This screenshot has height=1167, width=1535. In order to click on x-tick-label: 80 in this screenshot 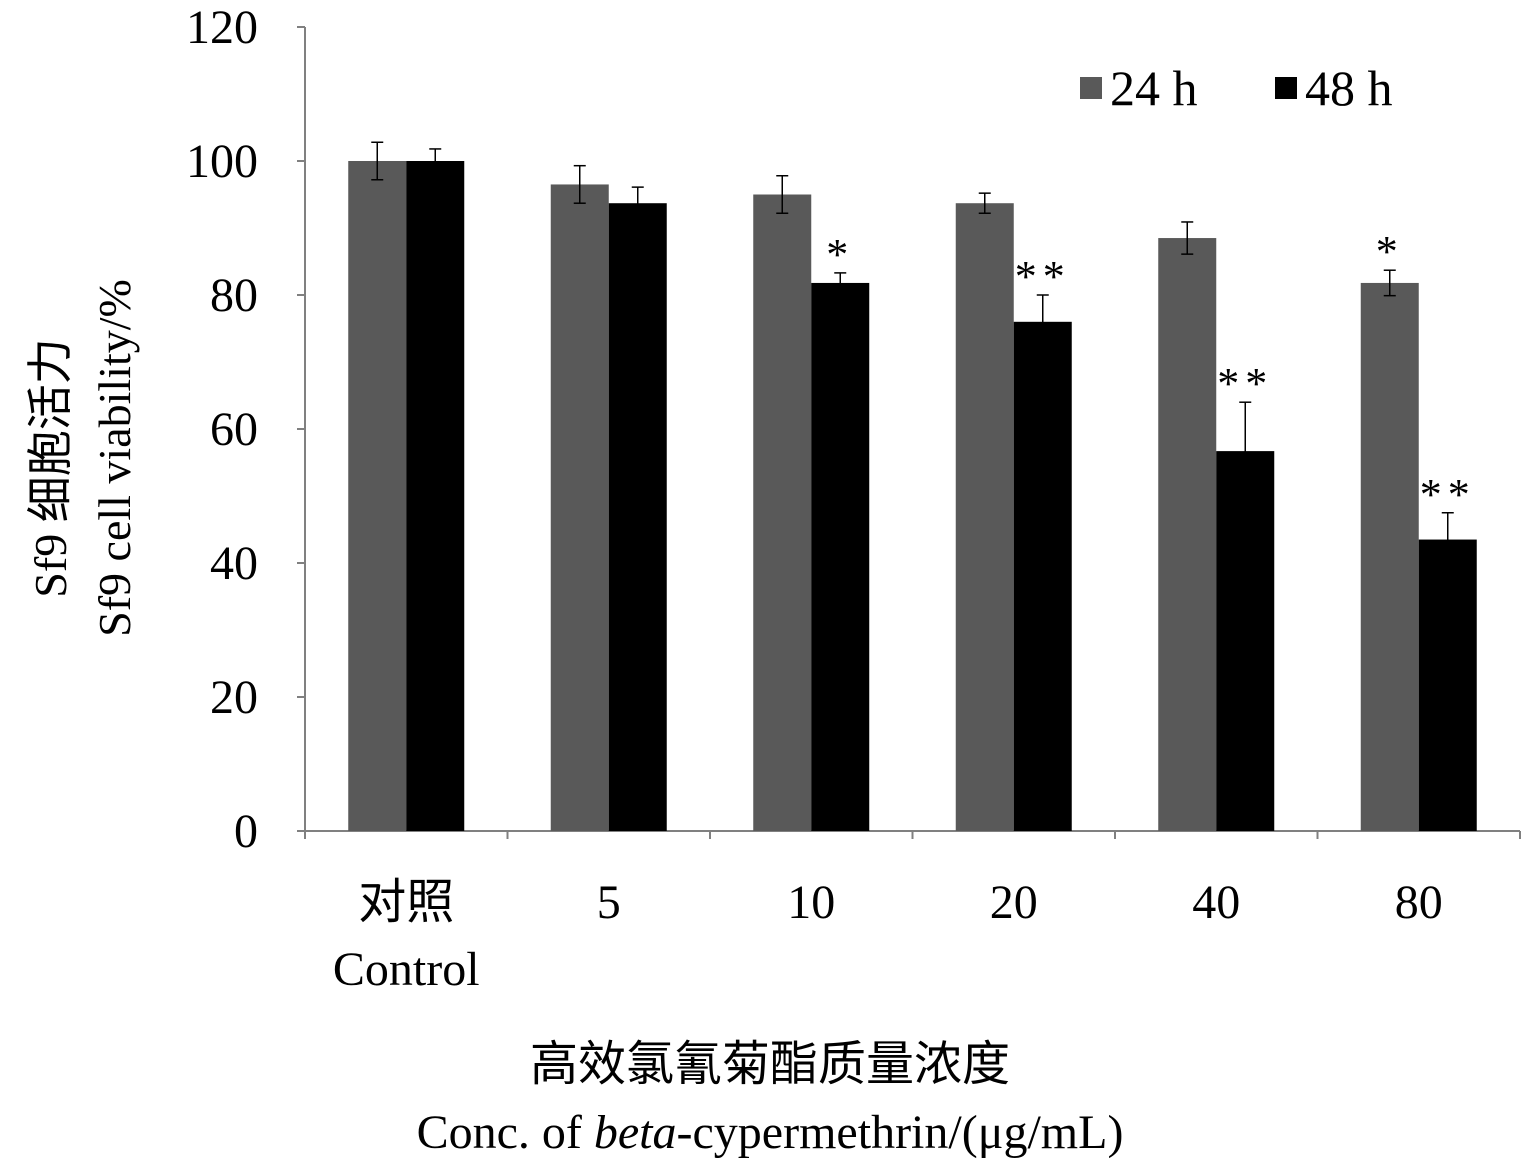, I will do `click(1419, 902)`.